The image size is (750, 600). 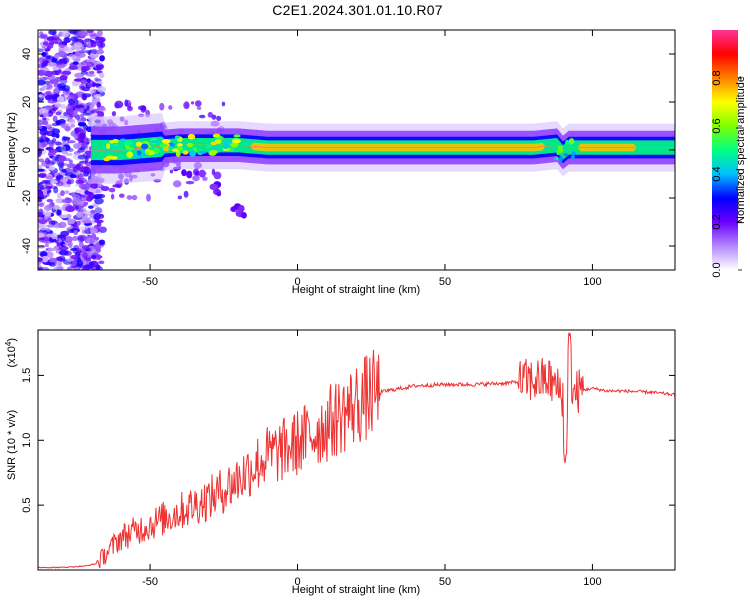 I want to click on spectrogram-y-tick-label: -20, so click(x=27, y=198).